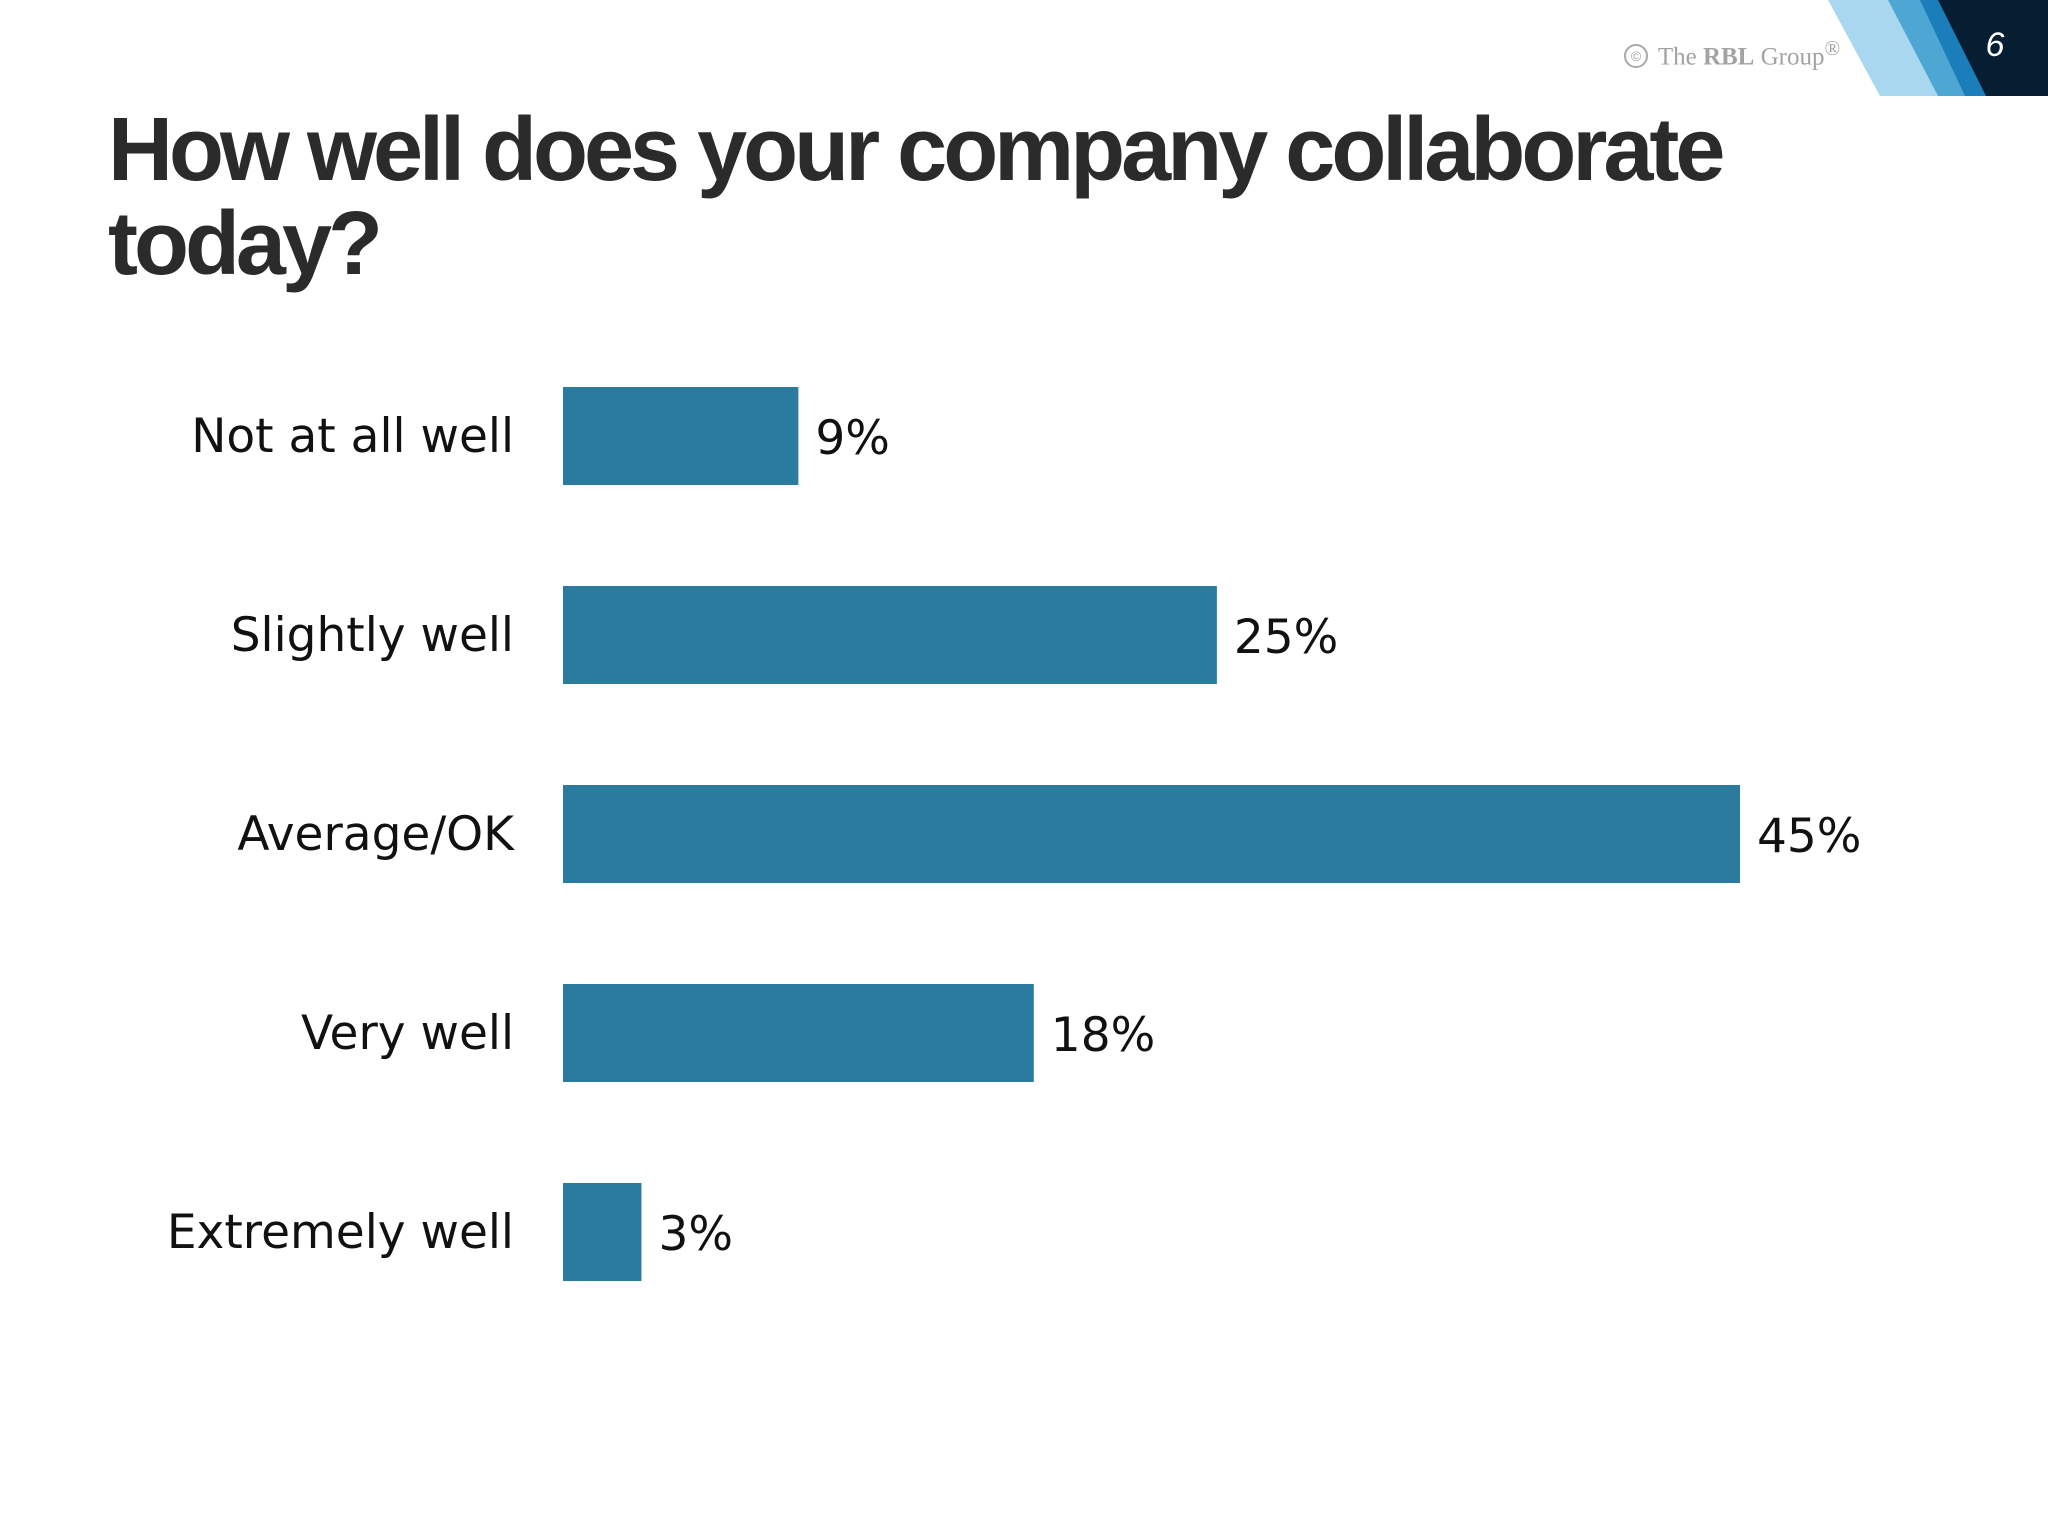  What do you see at coordinates (1792, 57) in the screenshot?
I see `brand-suffix: Group` at bounding box center [1792, 57].